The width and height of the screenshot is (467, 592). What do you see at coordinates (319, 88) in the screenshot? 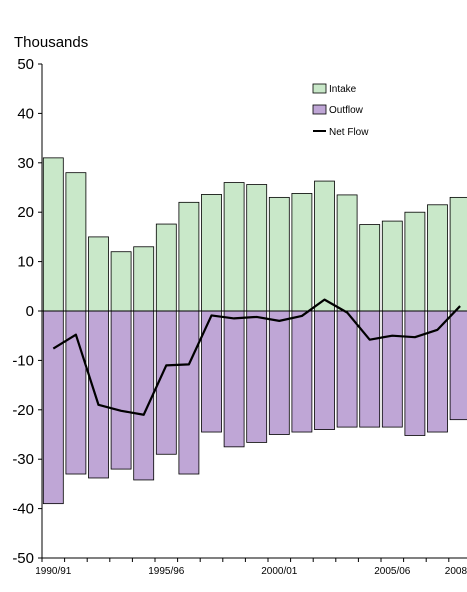
I see `legend-intake-swatch` at bounding box center [319, 88].